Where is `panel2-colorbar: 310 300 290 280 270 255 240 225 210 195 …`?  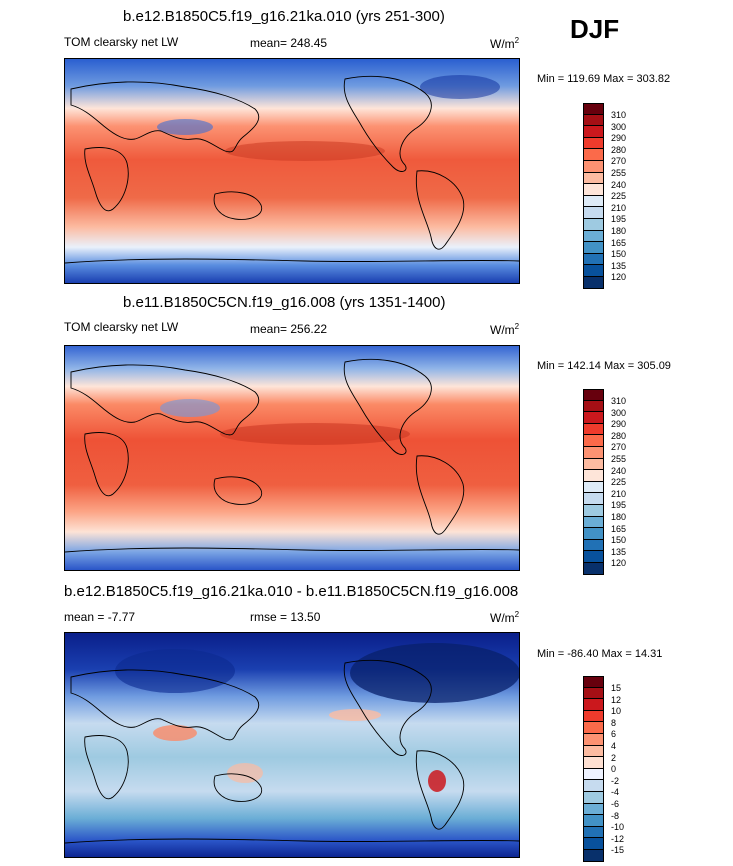 panel2-colorbar: 310 300 290 280 270 255 240 225 210 195 … is located at coordinates (604, 482).